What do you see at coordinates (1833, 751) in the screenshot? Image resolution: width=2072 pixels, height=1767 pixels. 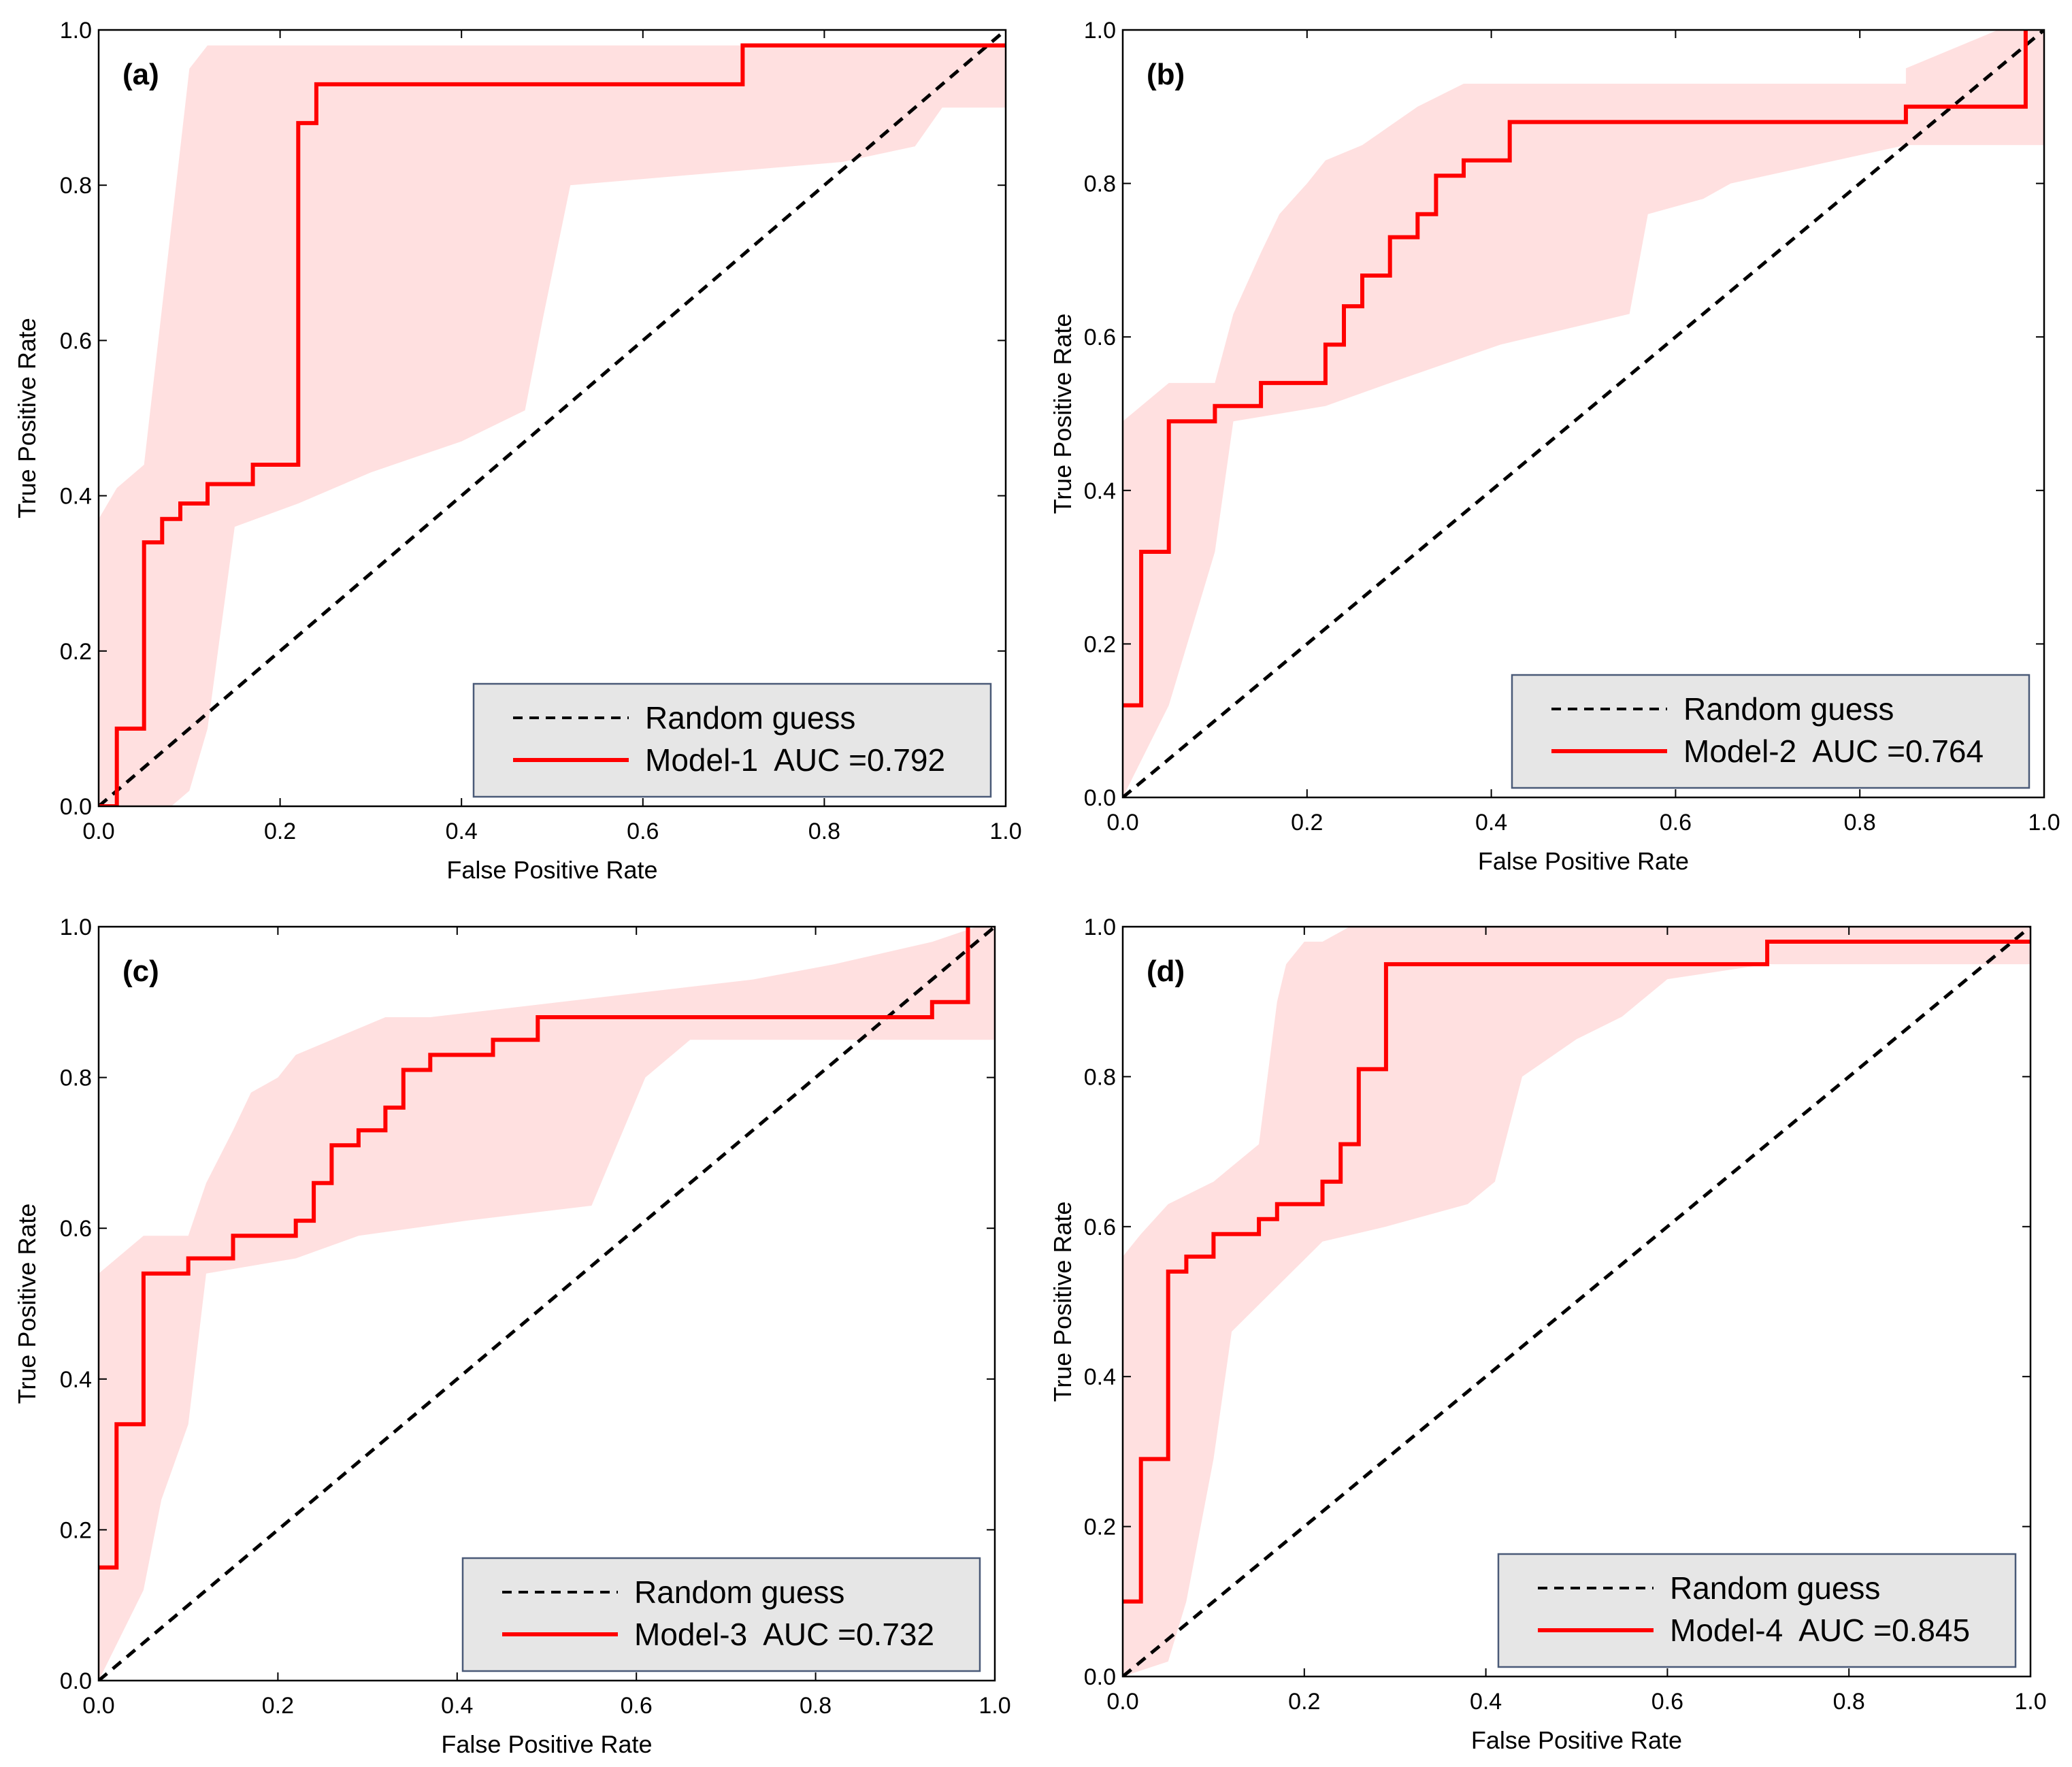 I see `panel-1-legend-model-label: Model-2 AUC =0.764` at bounding box center [1833, 751].